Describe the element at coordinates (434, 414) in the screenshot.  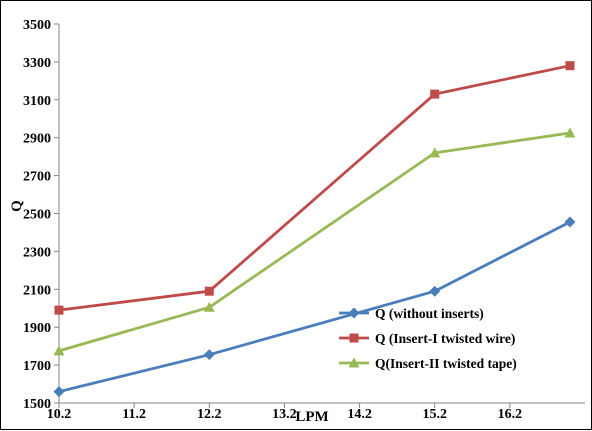
I see `x-tick-label: 15.2` at that location.